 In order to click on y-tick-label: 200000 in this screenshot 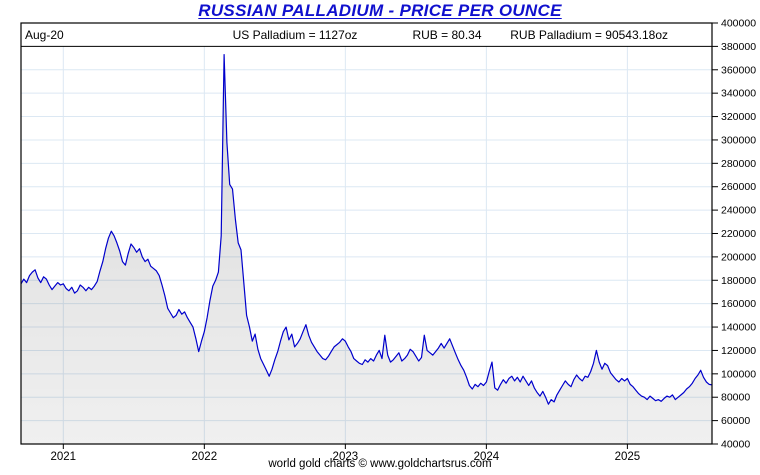, I will do `click(738, 257)`.